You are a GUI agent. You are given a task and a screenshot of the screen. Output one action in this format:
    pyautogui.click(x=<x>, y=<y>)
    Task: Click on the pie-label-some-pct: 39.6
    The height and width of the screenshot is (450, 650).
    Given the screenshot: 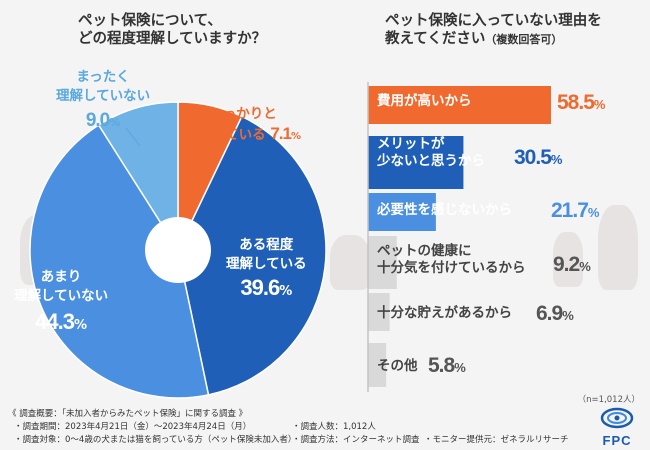 What is the action you would take?
    pyautogui.click(x=260, y=287)
    